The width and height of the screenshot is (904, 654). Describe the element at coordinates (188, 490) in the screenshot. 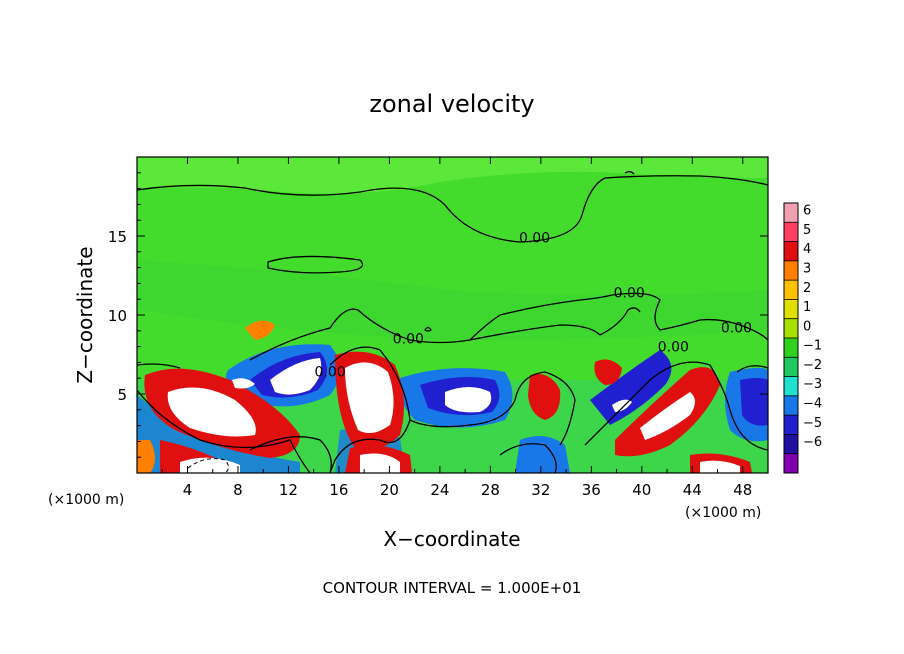

I see `x-tick-label: 4` at that location.